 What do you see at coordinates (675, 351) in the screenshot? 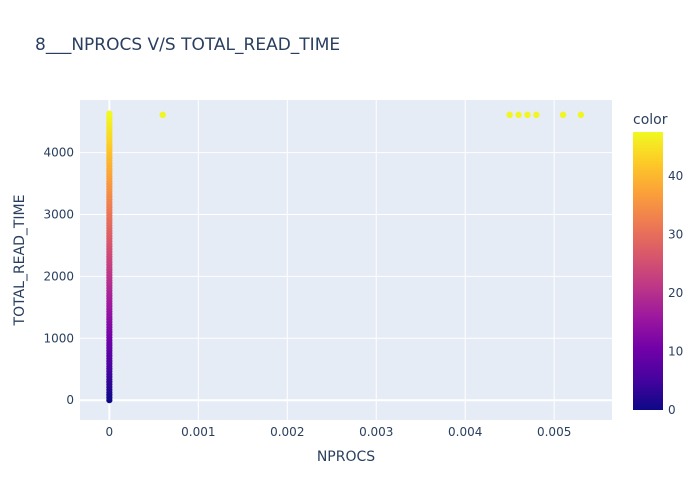
I see `colorbar-tick-label: 10` at bounding box center [675, 351].